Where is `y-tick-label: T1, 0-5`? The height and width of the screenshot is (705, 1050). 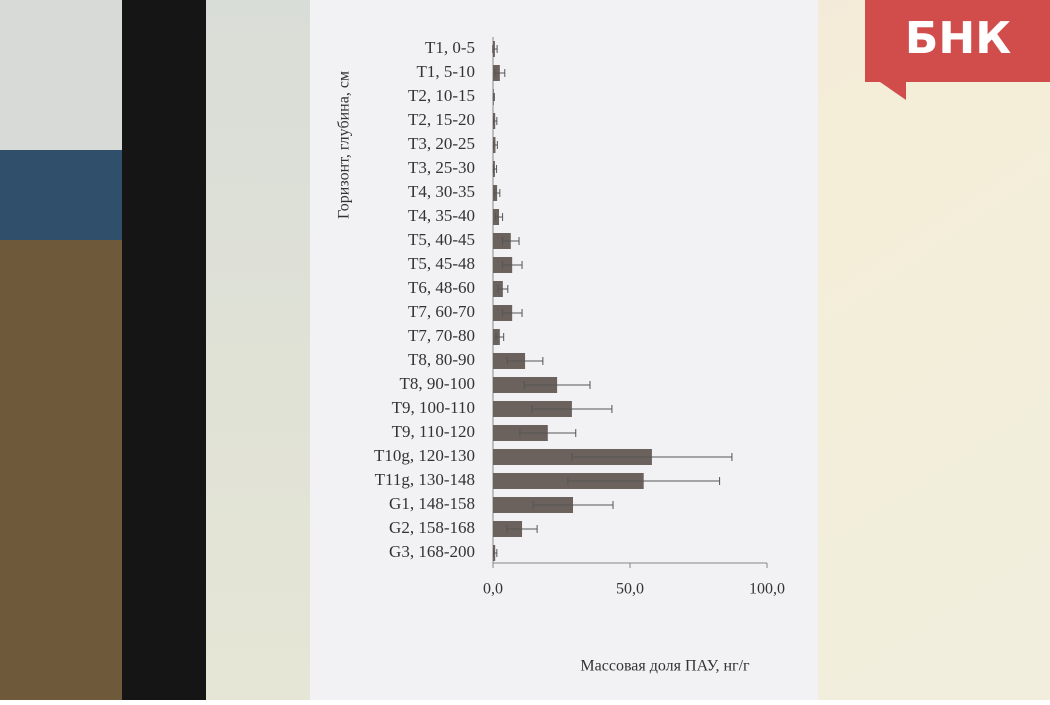
y-tick-label: T1, 0-5 is located at coordinates (450, 47).